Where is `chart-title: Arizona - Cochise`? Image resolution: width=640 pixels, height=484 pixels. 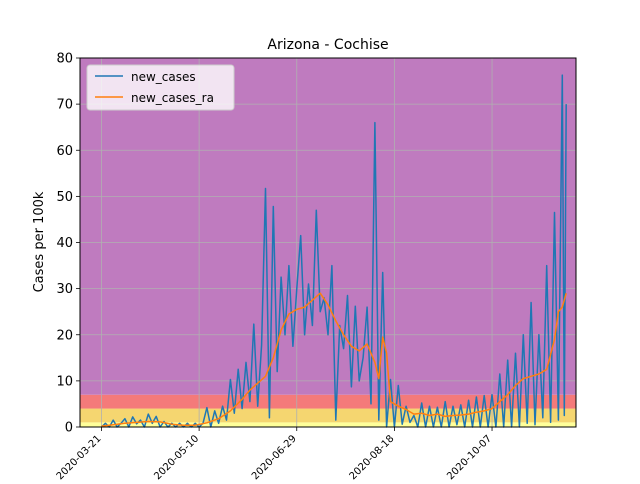 chart-title: Arizona - Cochise is located at coordinates (327, 45).